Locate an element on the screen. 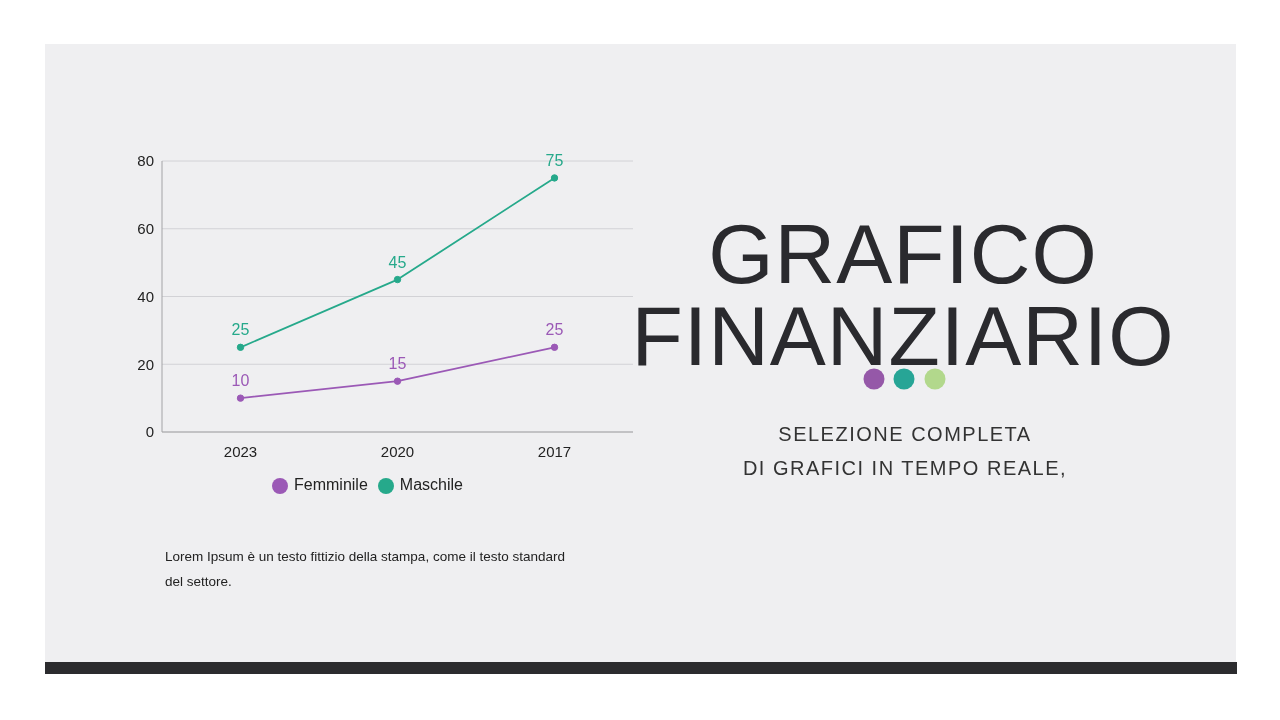  x-tick-label: 2017 is located at coordinates (554, 451).